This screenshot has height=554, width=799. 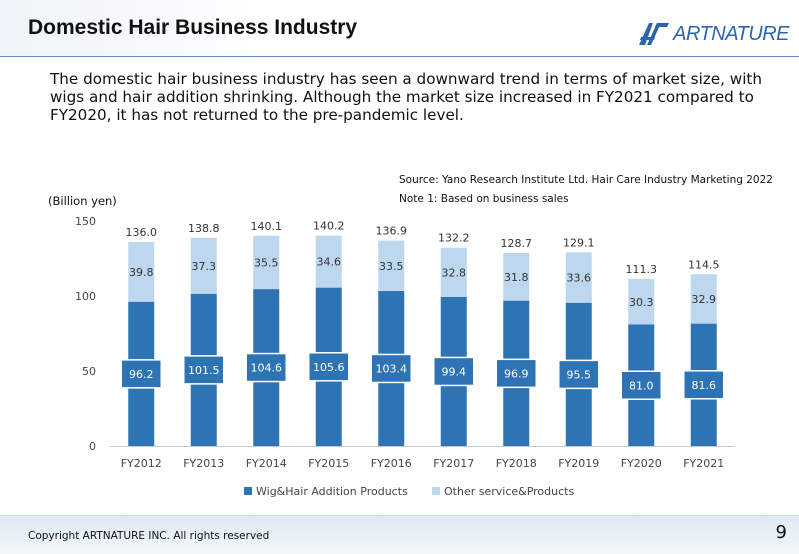 I want to click on x-tick-label: FY2015, so click(x=328, y=463).